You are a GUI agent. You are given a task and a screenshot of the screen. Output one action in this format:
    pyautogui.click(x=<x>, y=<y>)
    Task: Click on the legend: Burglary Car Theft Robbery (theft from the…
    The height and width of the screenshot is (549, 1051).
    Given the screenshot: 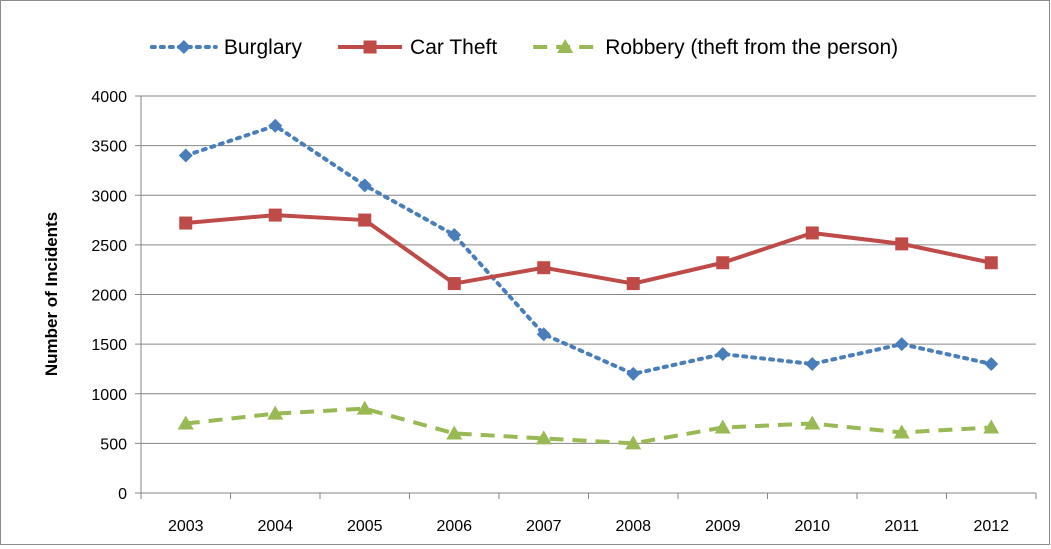 What is the action you would take?
    pyautogui.click(x=523, y=47)
    